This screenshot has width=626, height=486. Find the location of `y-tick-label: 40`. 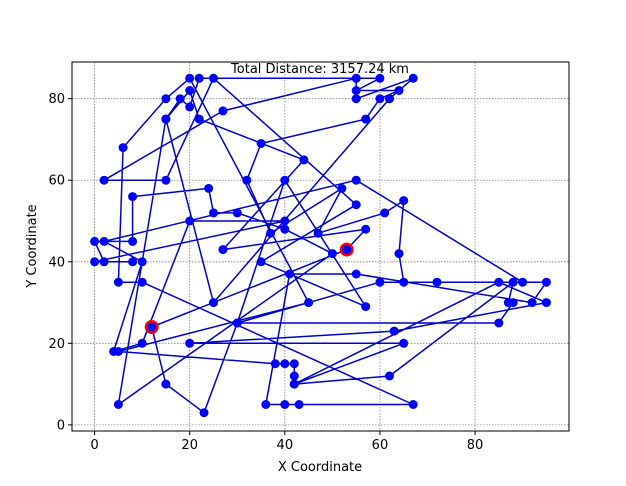

y-tick-label: 40 is located at coordinates (56, 262).